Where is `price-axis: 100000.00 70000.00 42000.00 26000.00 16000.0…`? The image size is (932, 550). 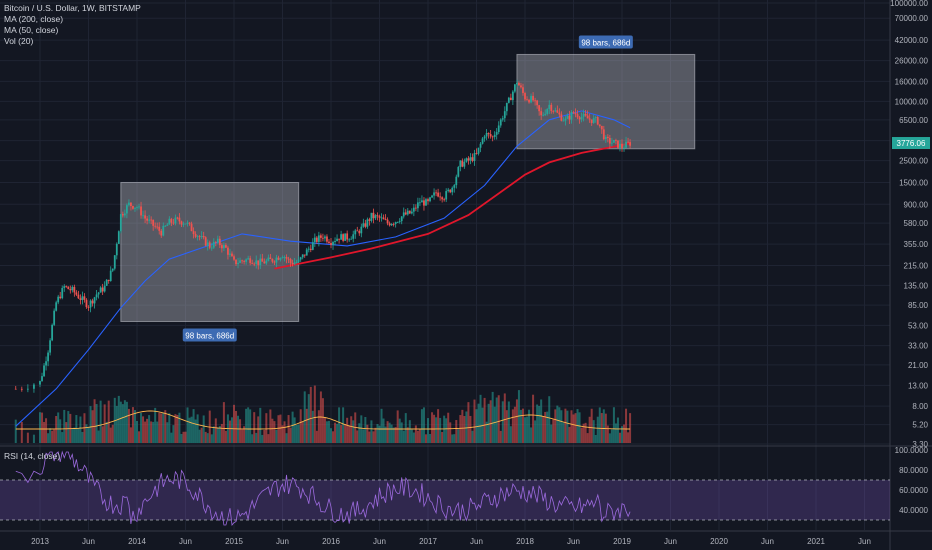
price-axis: 100000.00 70000.00 42000.00 26000.00 16000.0… is located at coordinates (910, 257).